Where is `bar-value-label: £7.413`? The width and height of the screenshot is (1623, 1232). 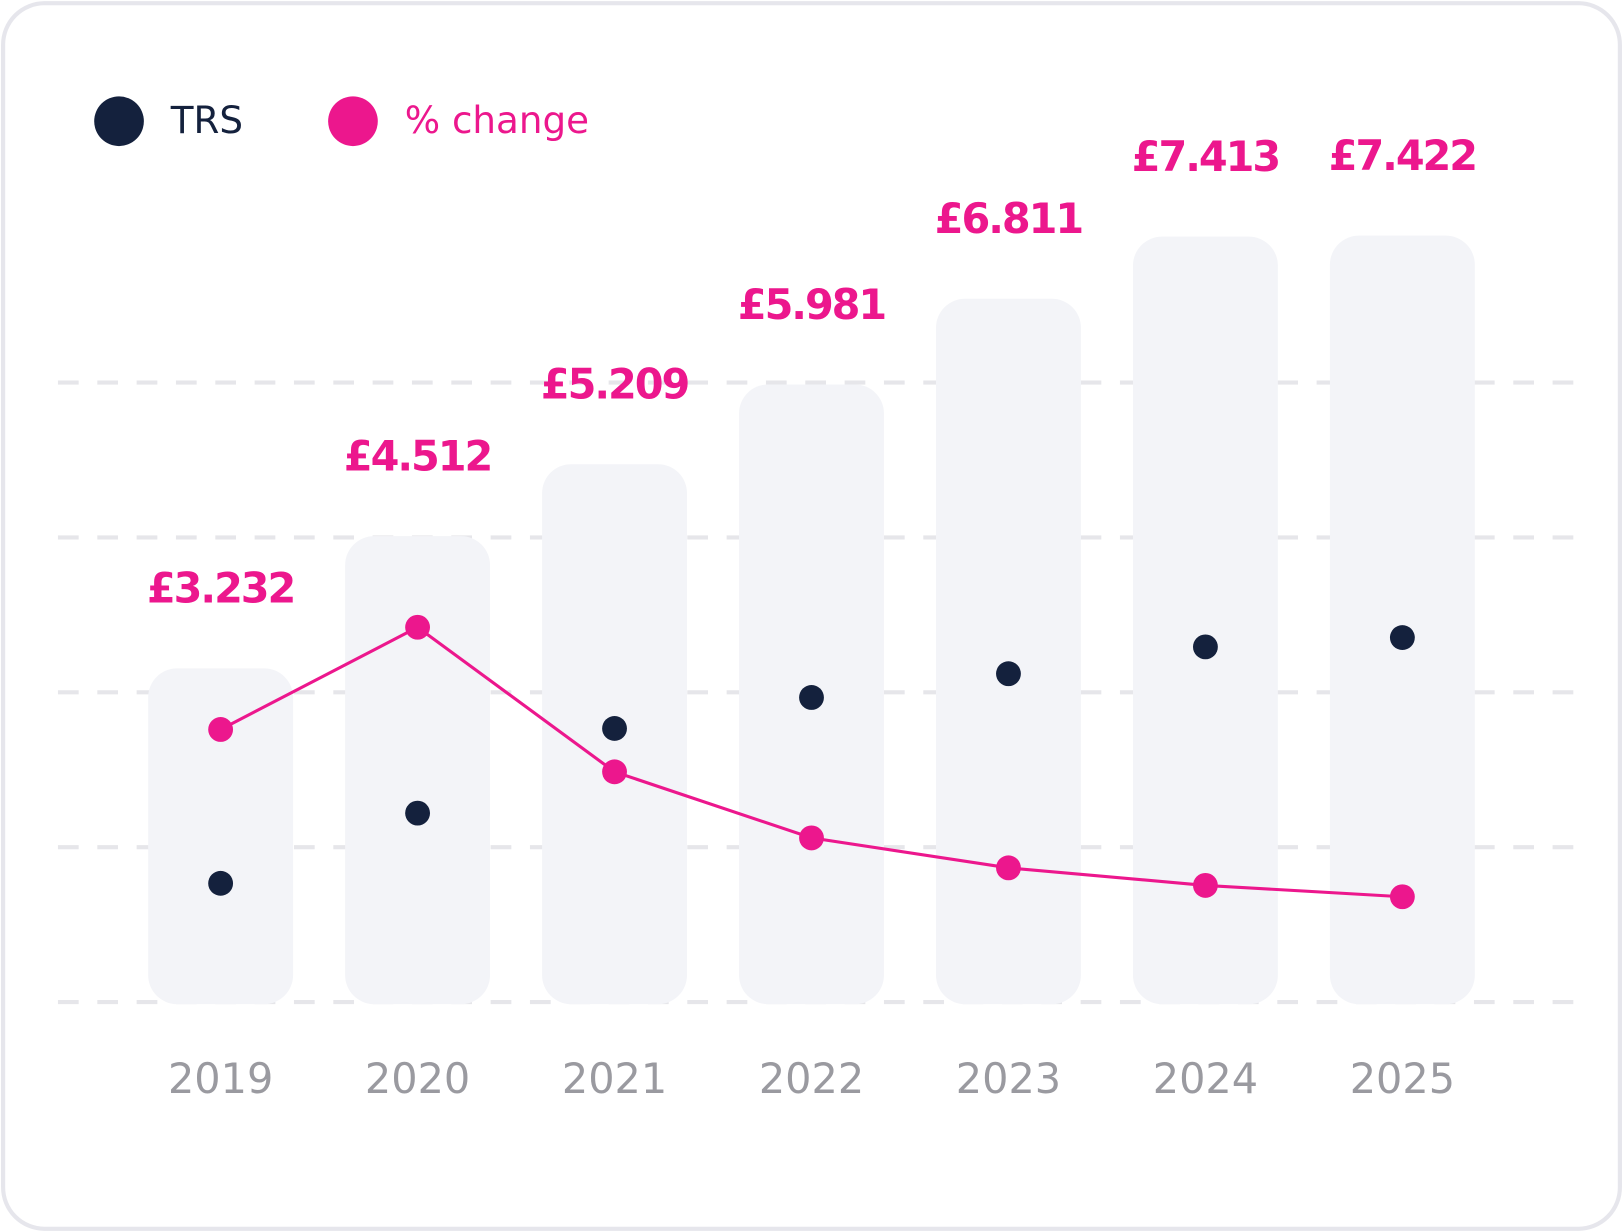
bar-value-label: £7.413 is located at coordinates (1205, 157).